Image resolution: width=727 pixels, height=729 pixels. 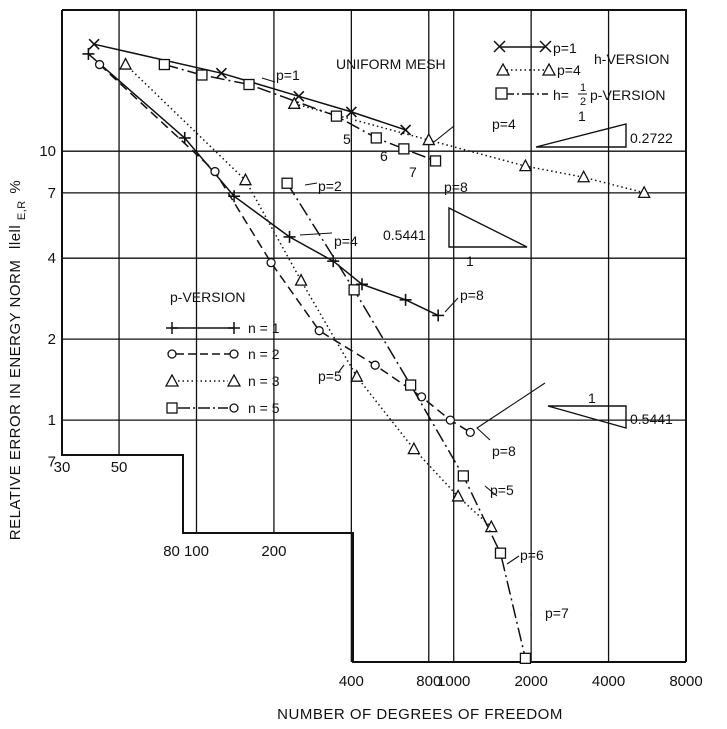 What do you see at coordinates (273, 551) in the screenshot?
I see `x-tick-label: 200` at bounding box center [273, 551].